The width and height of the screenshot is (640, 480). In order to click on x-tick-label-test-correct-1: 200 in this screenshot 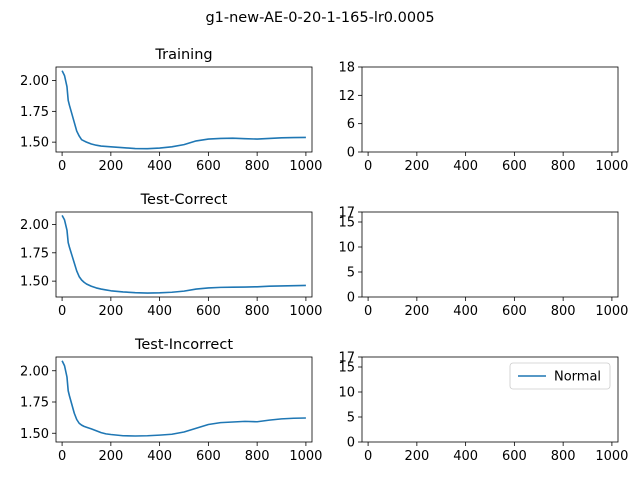, I will do `click(110, 311)`.